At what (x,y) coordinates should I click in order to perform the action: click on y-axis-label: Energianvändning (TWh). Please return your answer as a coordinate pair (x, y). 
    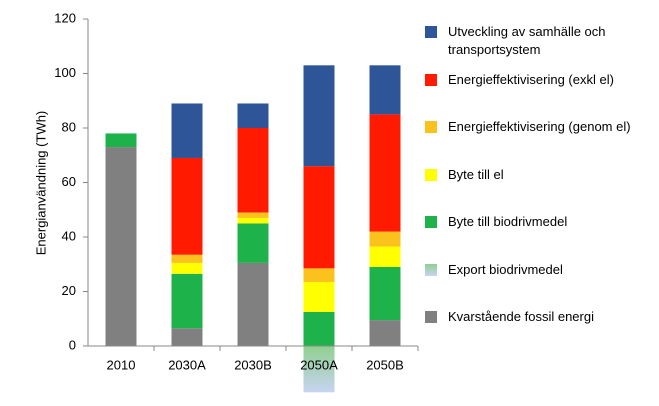
    Looking at the image, I should click on (40, 183).